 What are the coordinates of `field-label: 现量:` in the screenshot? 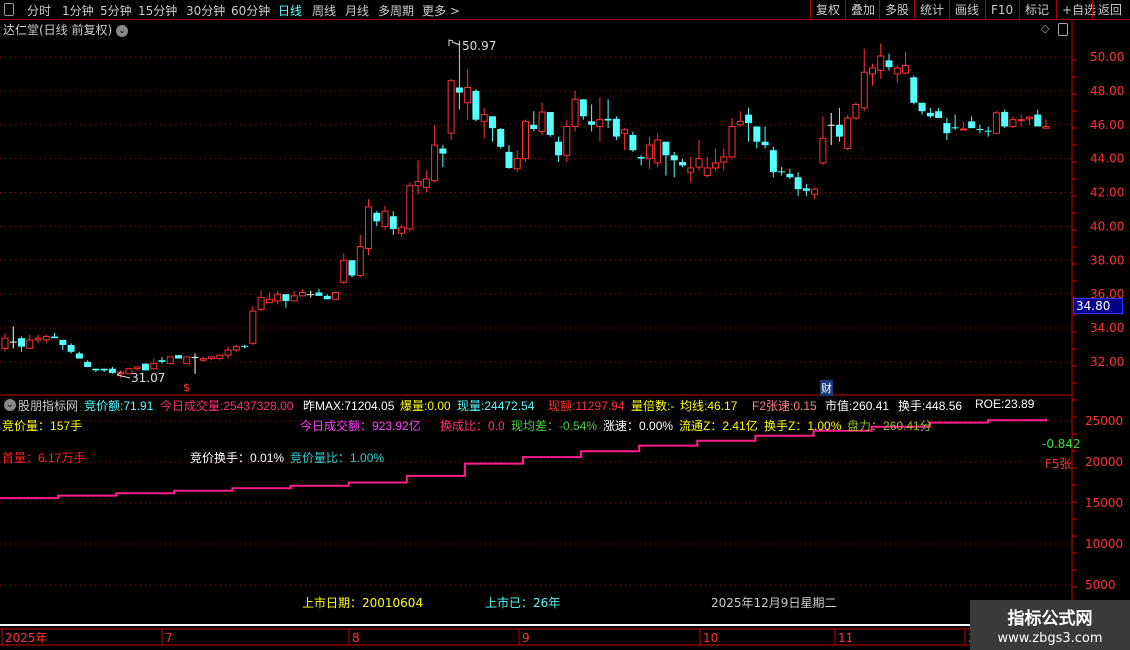 It's located at (471, 406).